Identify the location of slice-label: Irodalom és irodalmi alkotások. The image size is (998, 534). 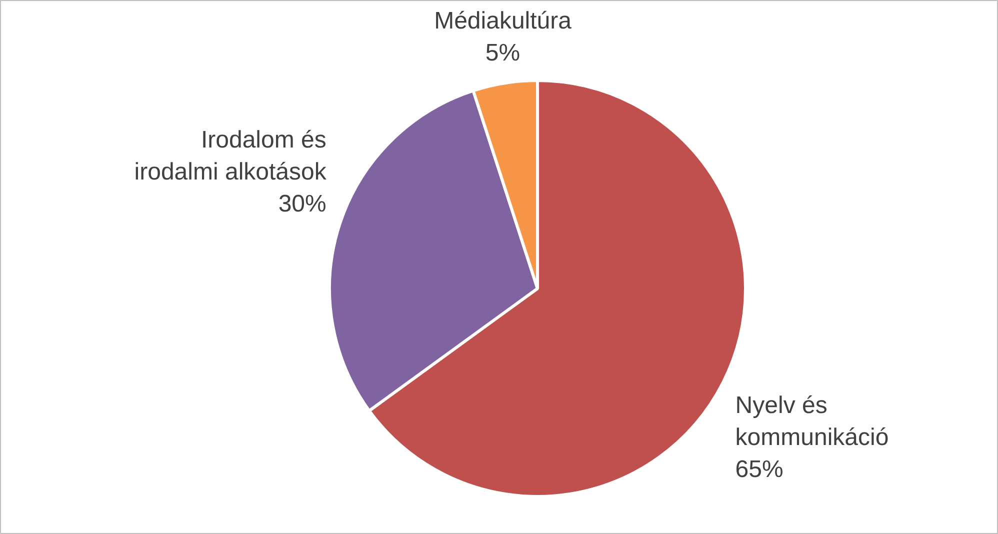
(231, 156).